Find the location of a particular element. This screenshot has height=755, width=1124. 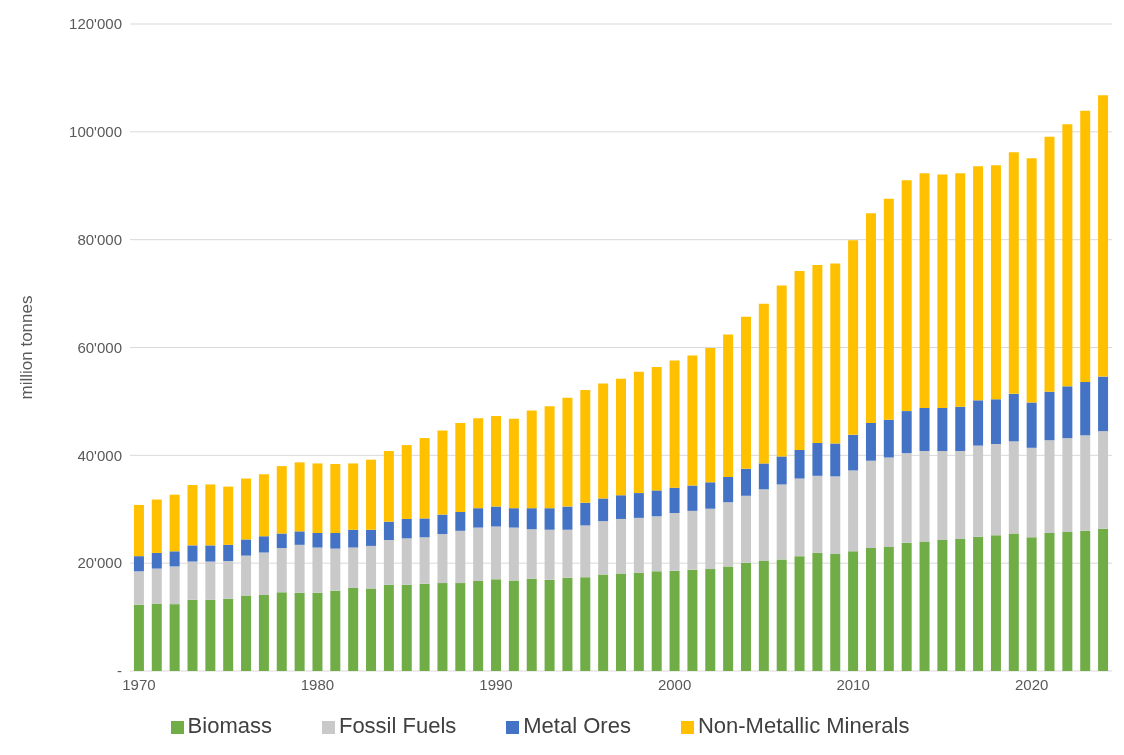

y-axis-title: million tonnes is located at coordinates (27, 347).